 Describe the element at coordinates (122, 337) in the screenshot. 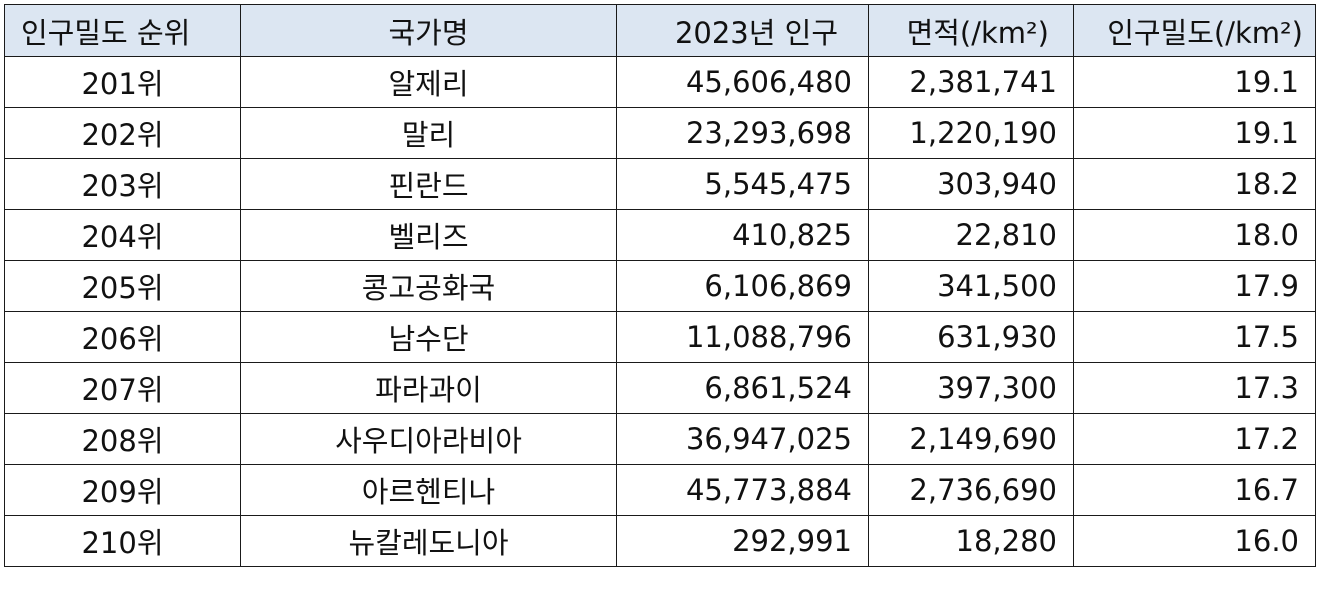

I see `cell-rank: 206위` at that location.